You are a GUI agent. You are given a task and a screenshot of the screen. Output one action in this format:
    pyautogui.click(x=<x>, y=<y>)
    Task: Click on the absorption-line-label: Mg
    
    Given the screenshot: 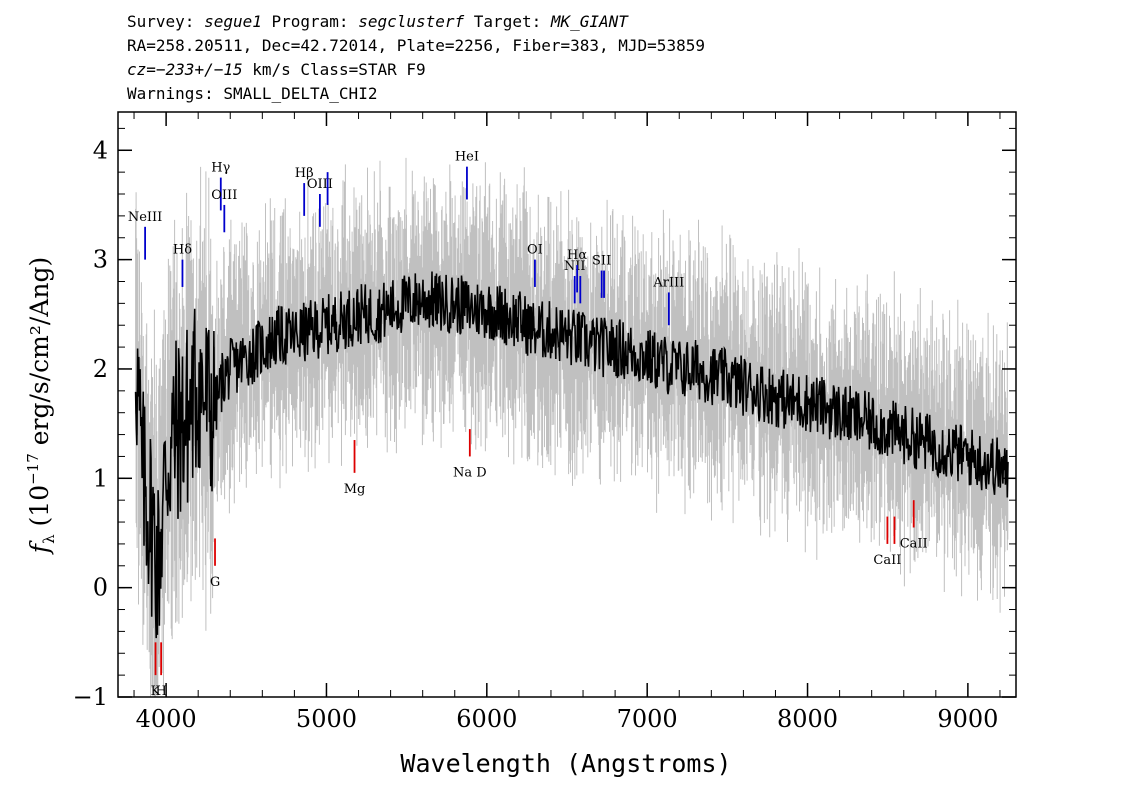 What is the action you would take?
    pyautogui.click(x=355, y=489)
    